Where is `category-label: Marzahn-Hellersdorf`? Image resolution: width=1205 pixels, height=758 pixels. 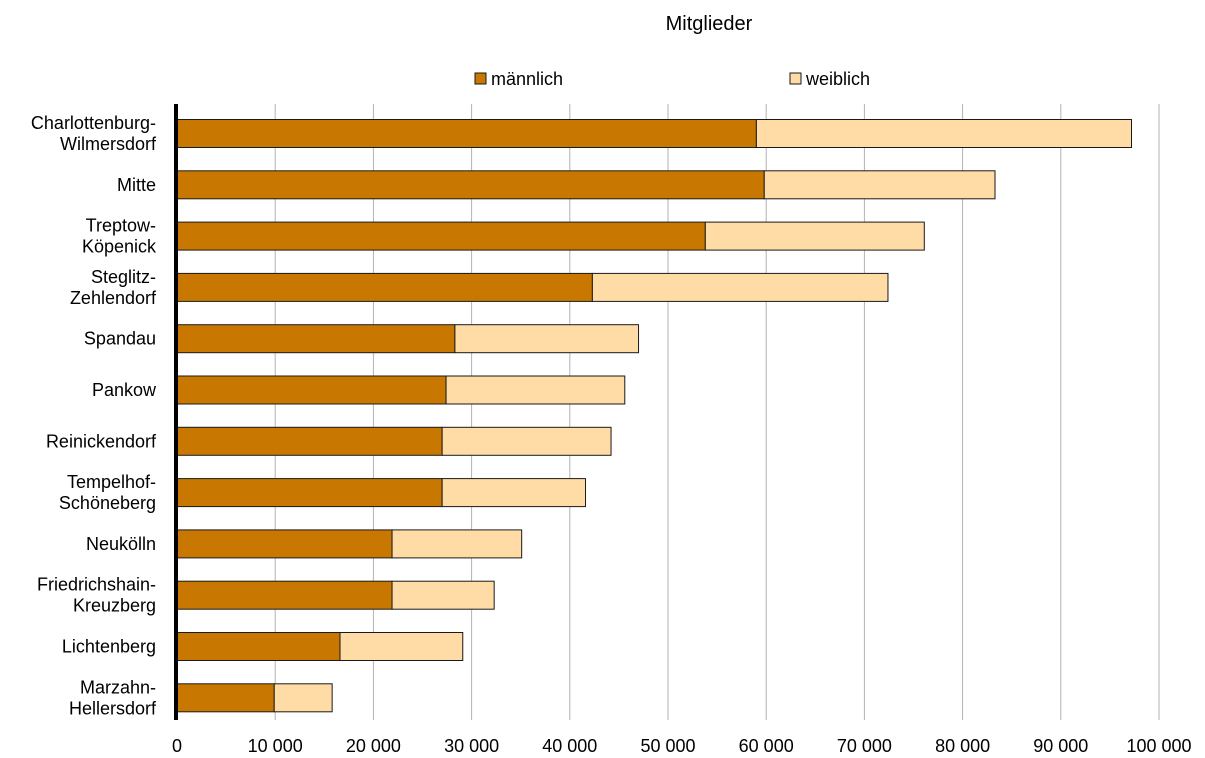 category-label: Marzahn-Hellersdorf is located at coordinates (113, 697).